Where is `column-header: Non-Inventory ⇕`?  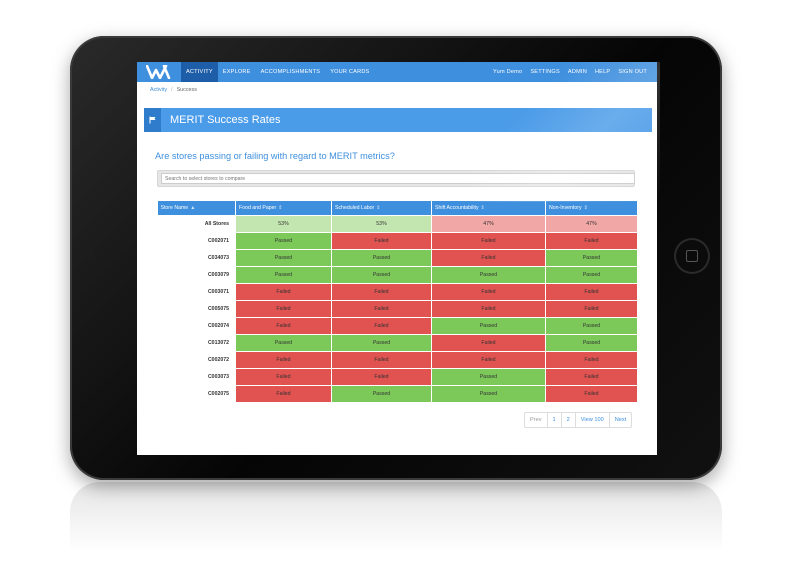
column-header: Non-Inventory ⇕ is located at coordinates (591, 208).